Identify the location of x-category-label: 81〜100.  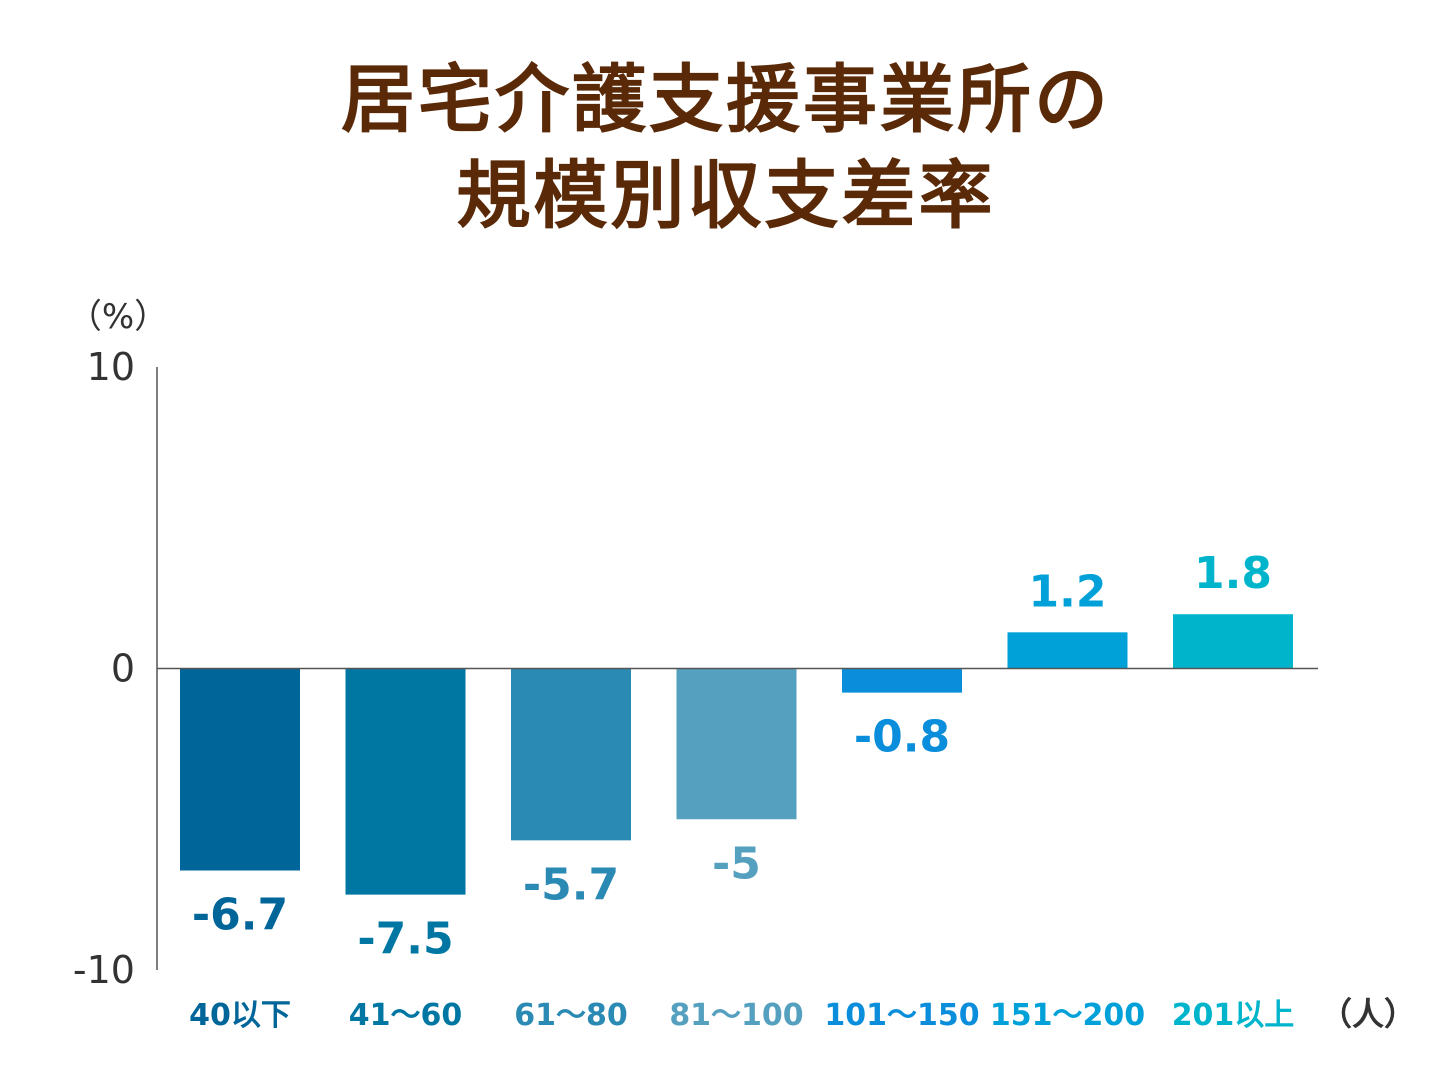
(736, 1015).